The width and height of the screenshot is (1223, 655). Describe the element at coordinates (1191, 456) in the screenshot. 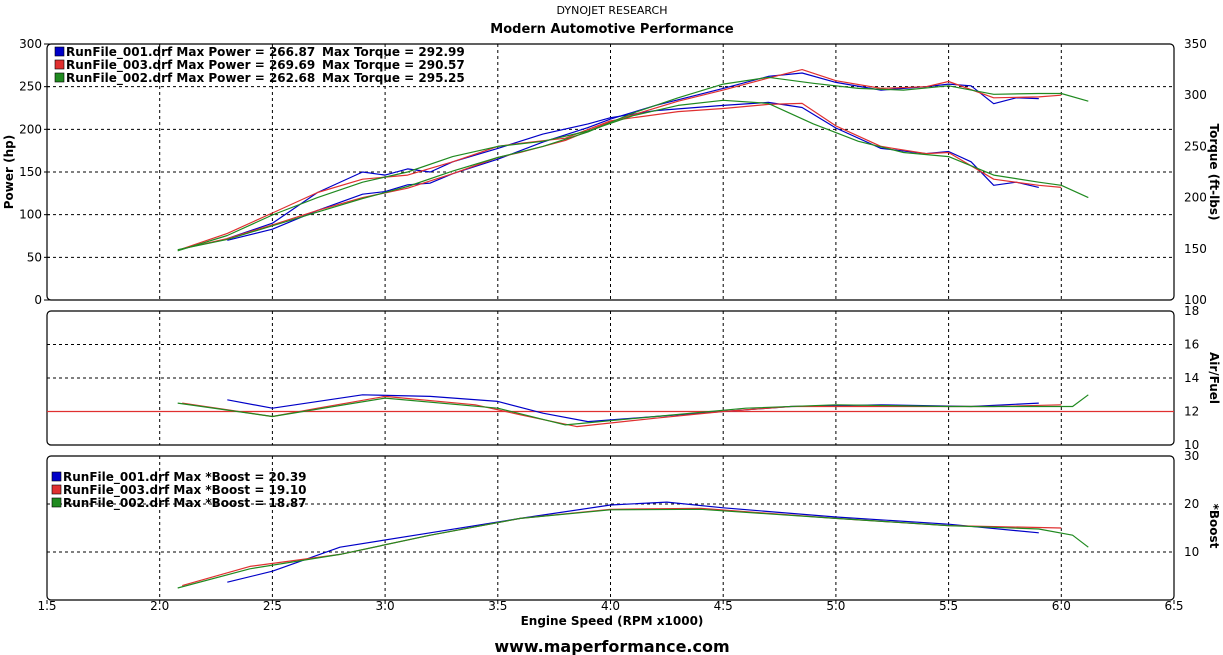

I see `boost-tick-label: 30` at that location.